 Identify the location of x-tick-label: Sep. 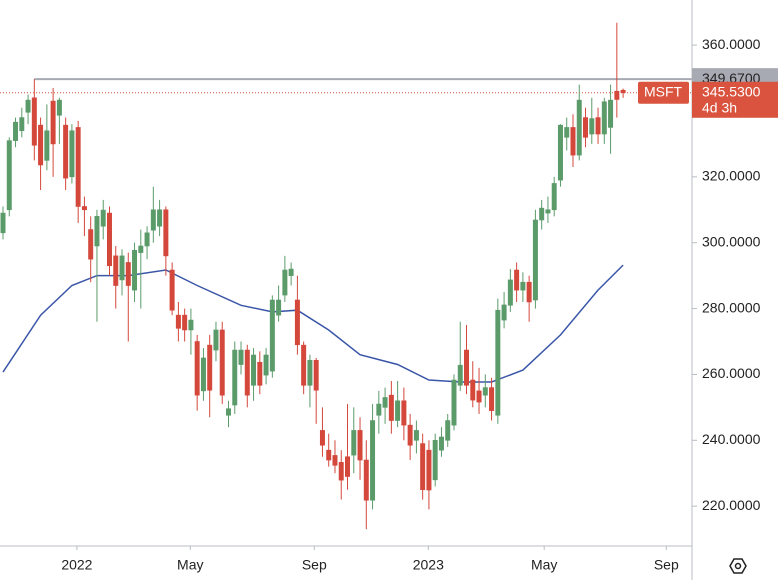
(666, 565).